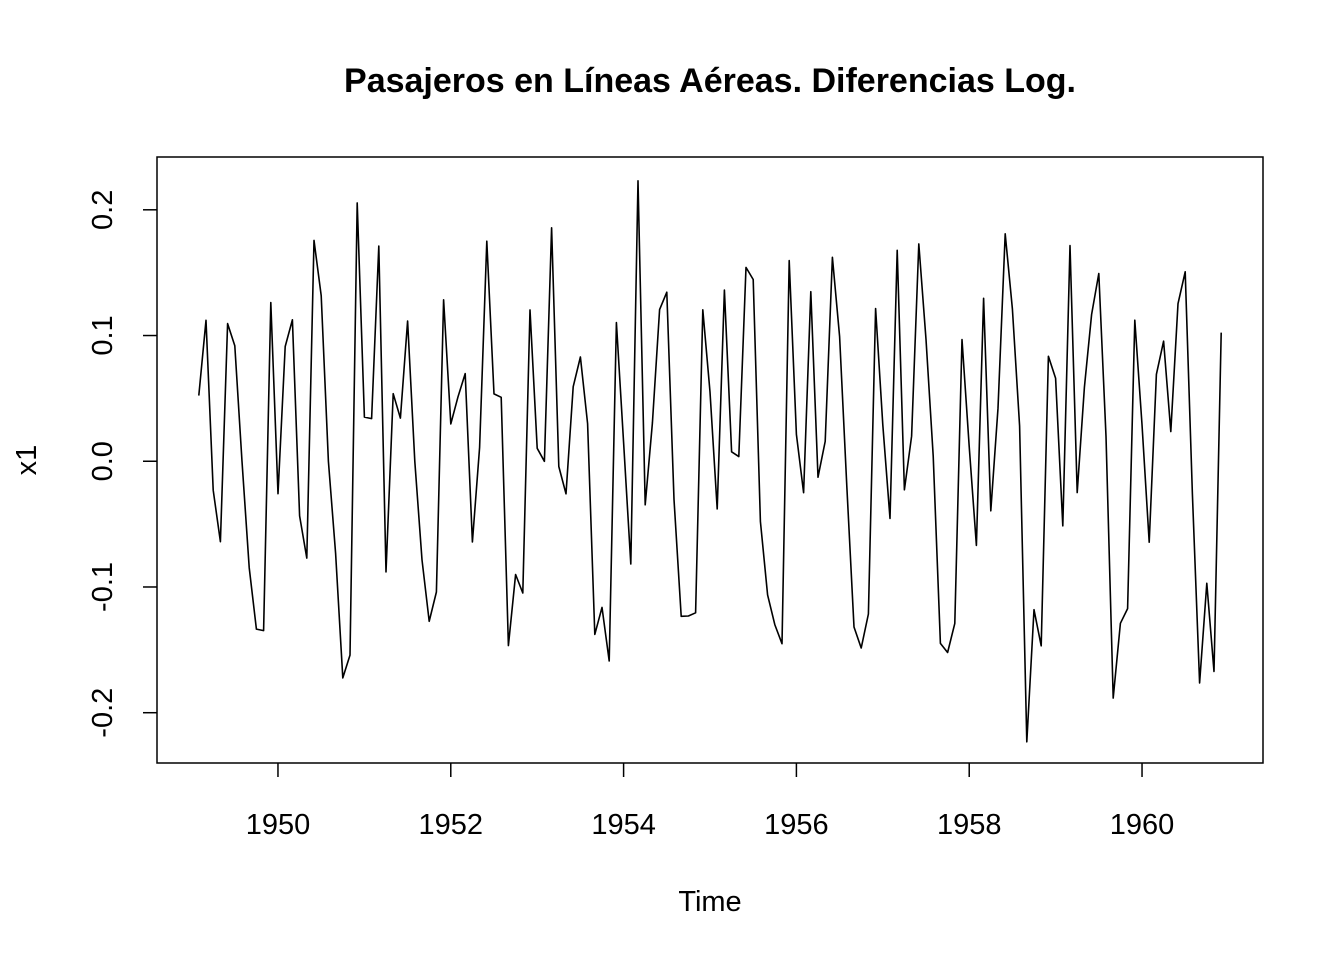 This screenshot has height=965, width=1344. I want to click on x-tick-label: 1960, so click(1142, 825).